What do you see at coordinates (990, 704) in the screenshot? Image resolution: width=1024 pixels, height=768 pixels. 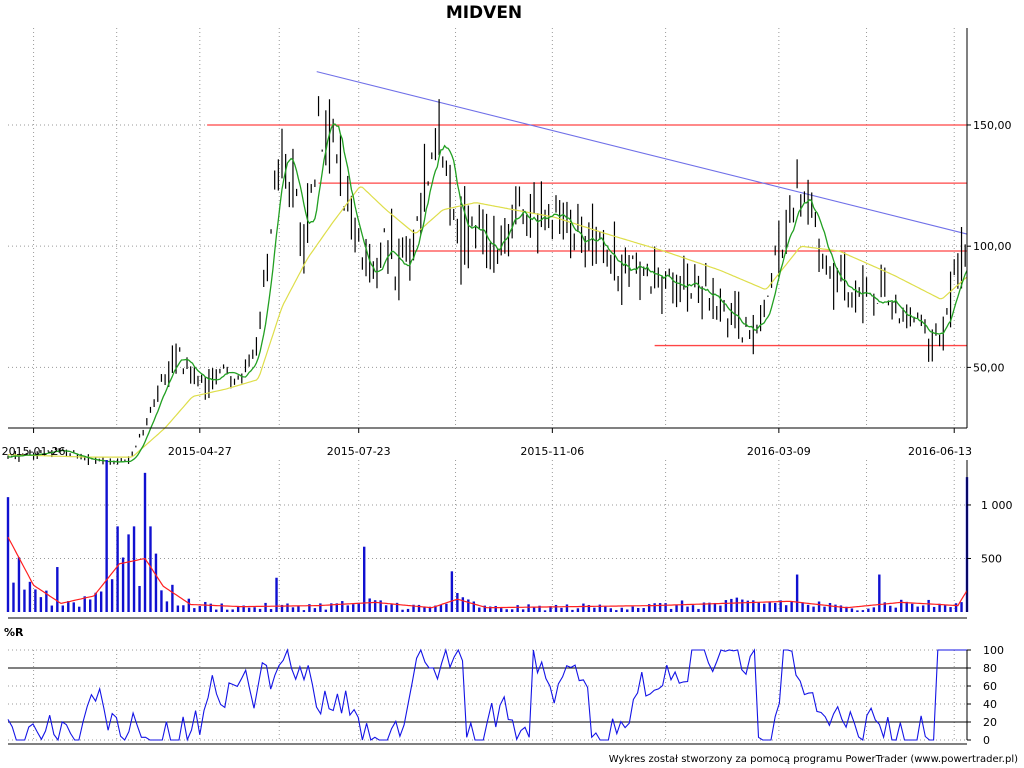 I see `williams-y-tick-label: 40` at bounding box center [990, 704].